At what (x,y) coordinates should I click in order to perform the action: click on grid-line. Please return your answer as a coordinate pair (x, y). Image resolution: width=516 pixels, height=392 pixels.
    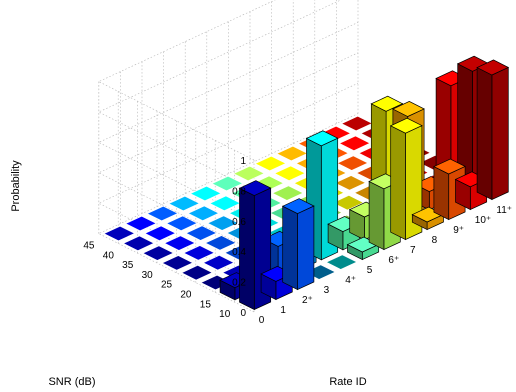
    Looking at the image, I should click on (187, 80).